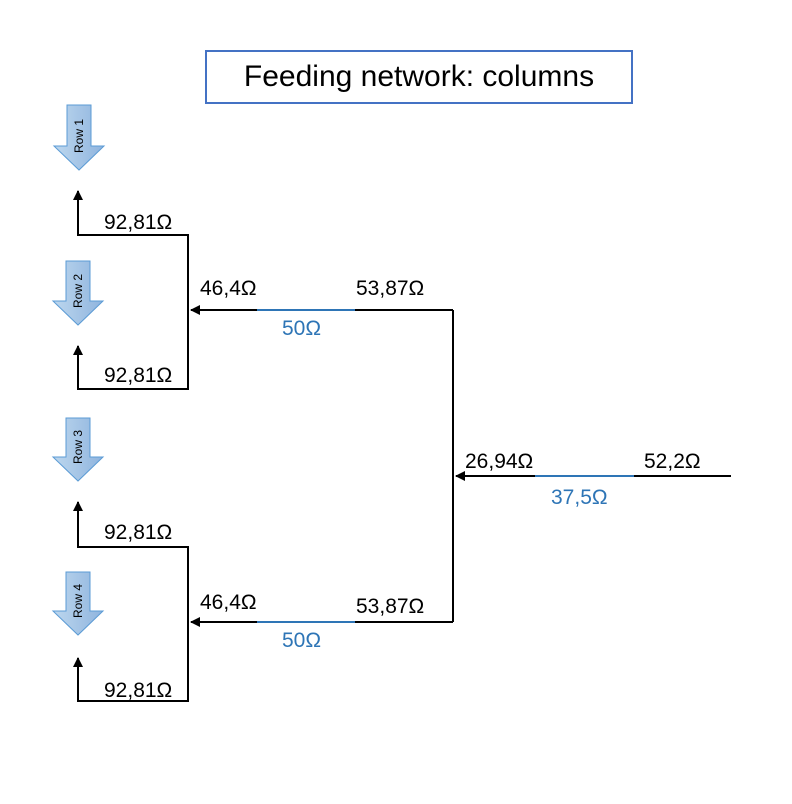 This screenshot has width=792, height=804. I want to click on trunk, so click(591, 466).